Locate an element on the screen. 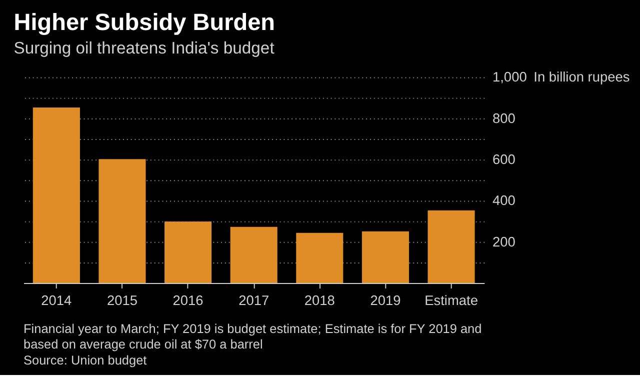  x-tick-label: 2016 is located at coordinates (188, 300).